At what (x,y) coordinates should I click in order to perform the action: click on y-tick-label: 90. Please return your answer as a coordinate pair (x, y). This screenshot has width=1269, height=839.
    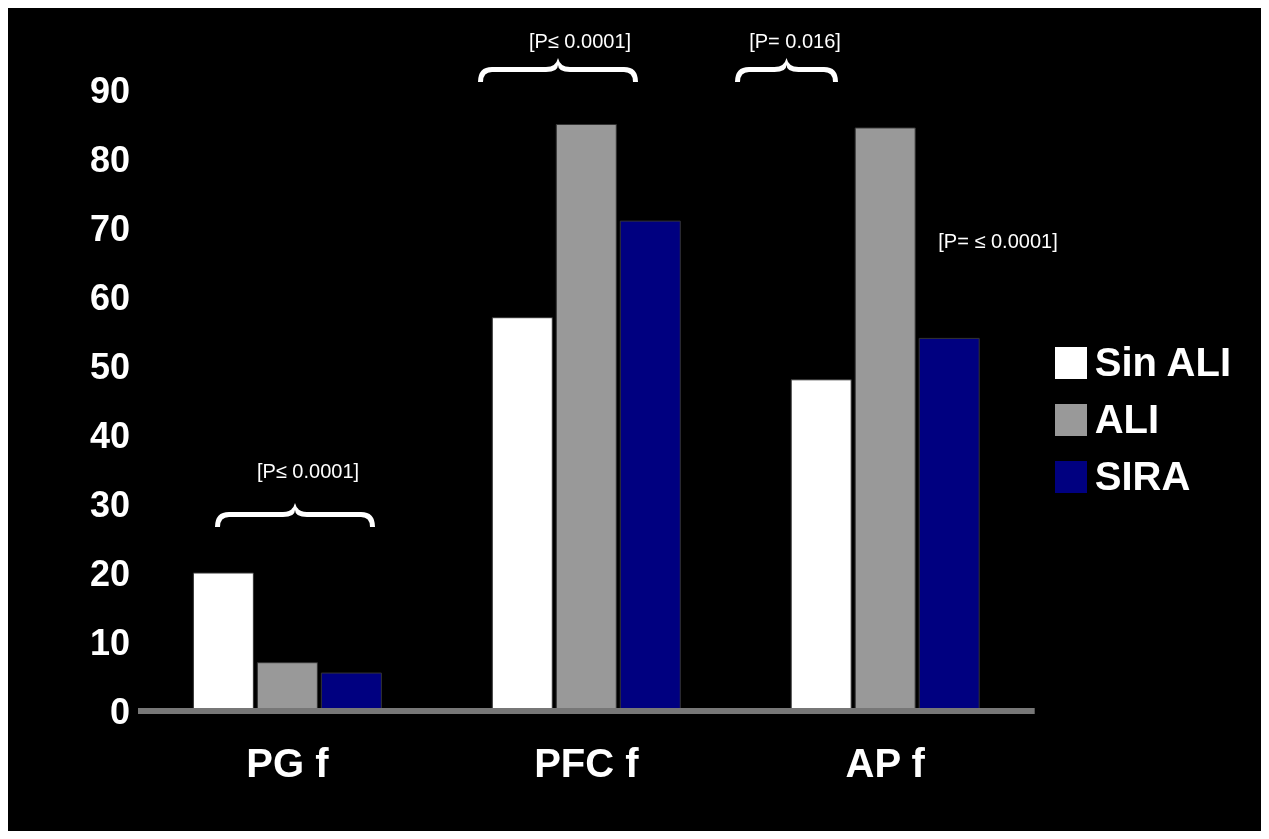
    Looking at the image, I should click on (109, 90).